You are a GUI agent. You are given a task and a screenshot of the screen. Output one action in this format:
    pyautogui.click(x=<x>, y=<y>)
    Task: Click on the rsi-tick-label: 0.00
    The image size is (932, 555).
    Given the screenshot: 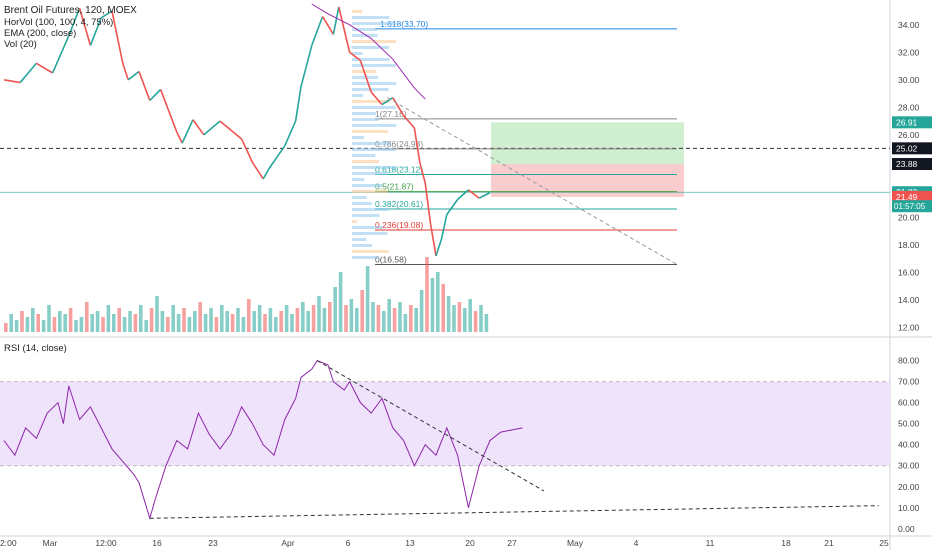 What is the action you would take?
    pyautogui.click(x=906, y=529)
    